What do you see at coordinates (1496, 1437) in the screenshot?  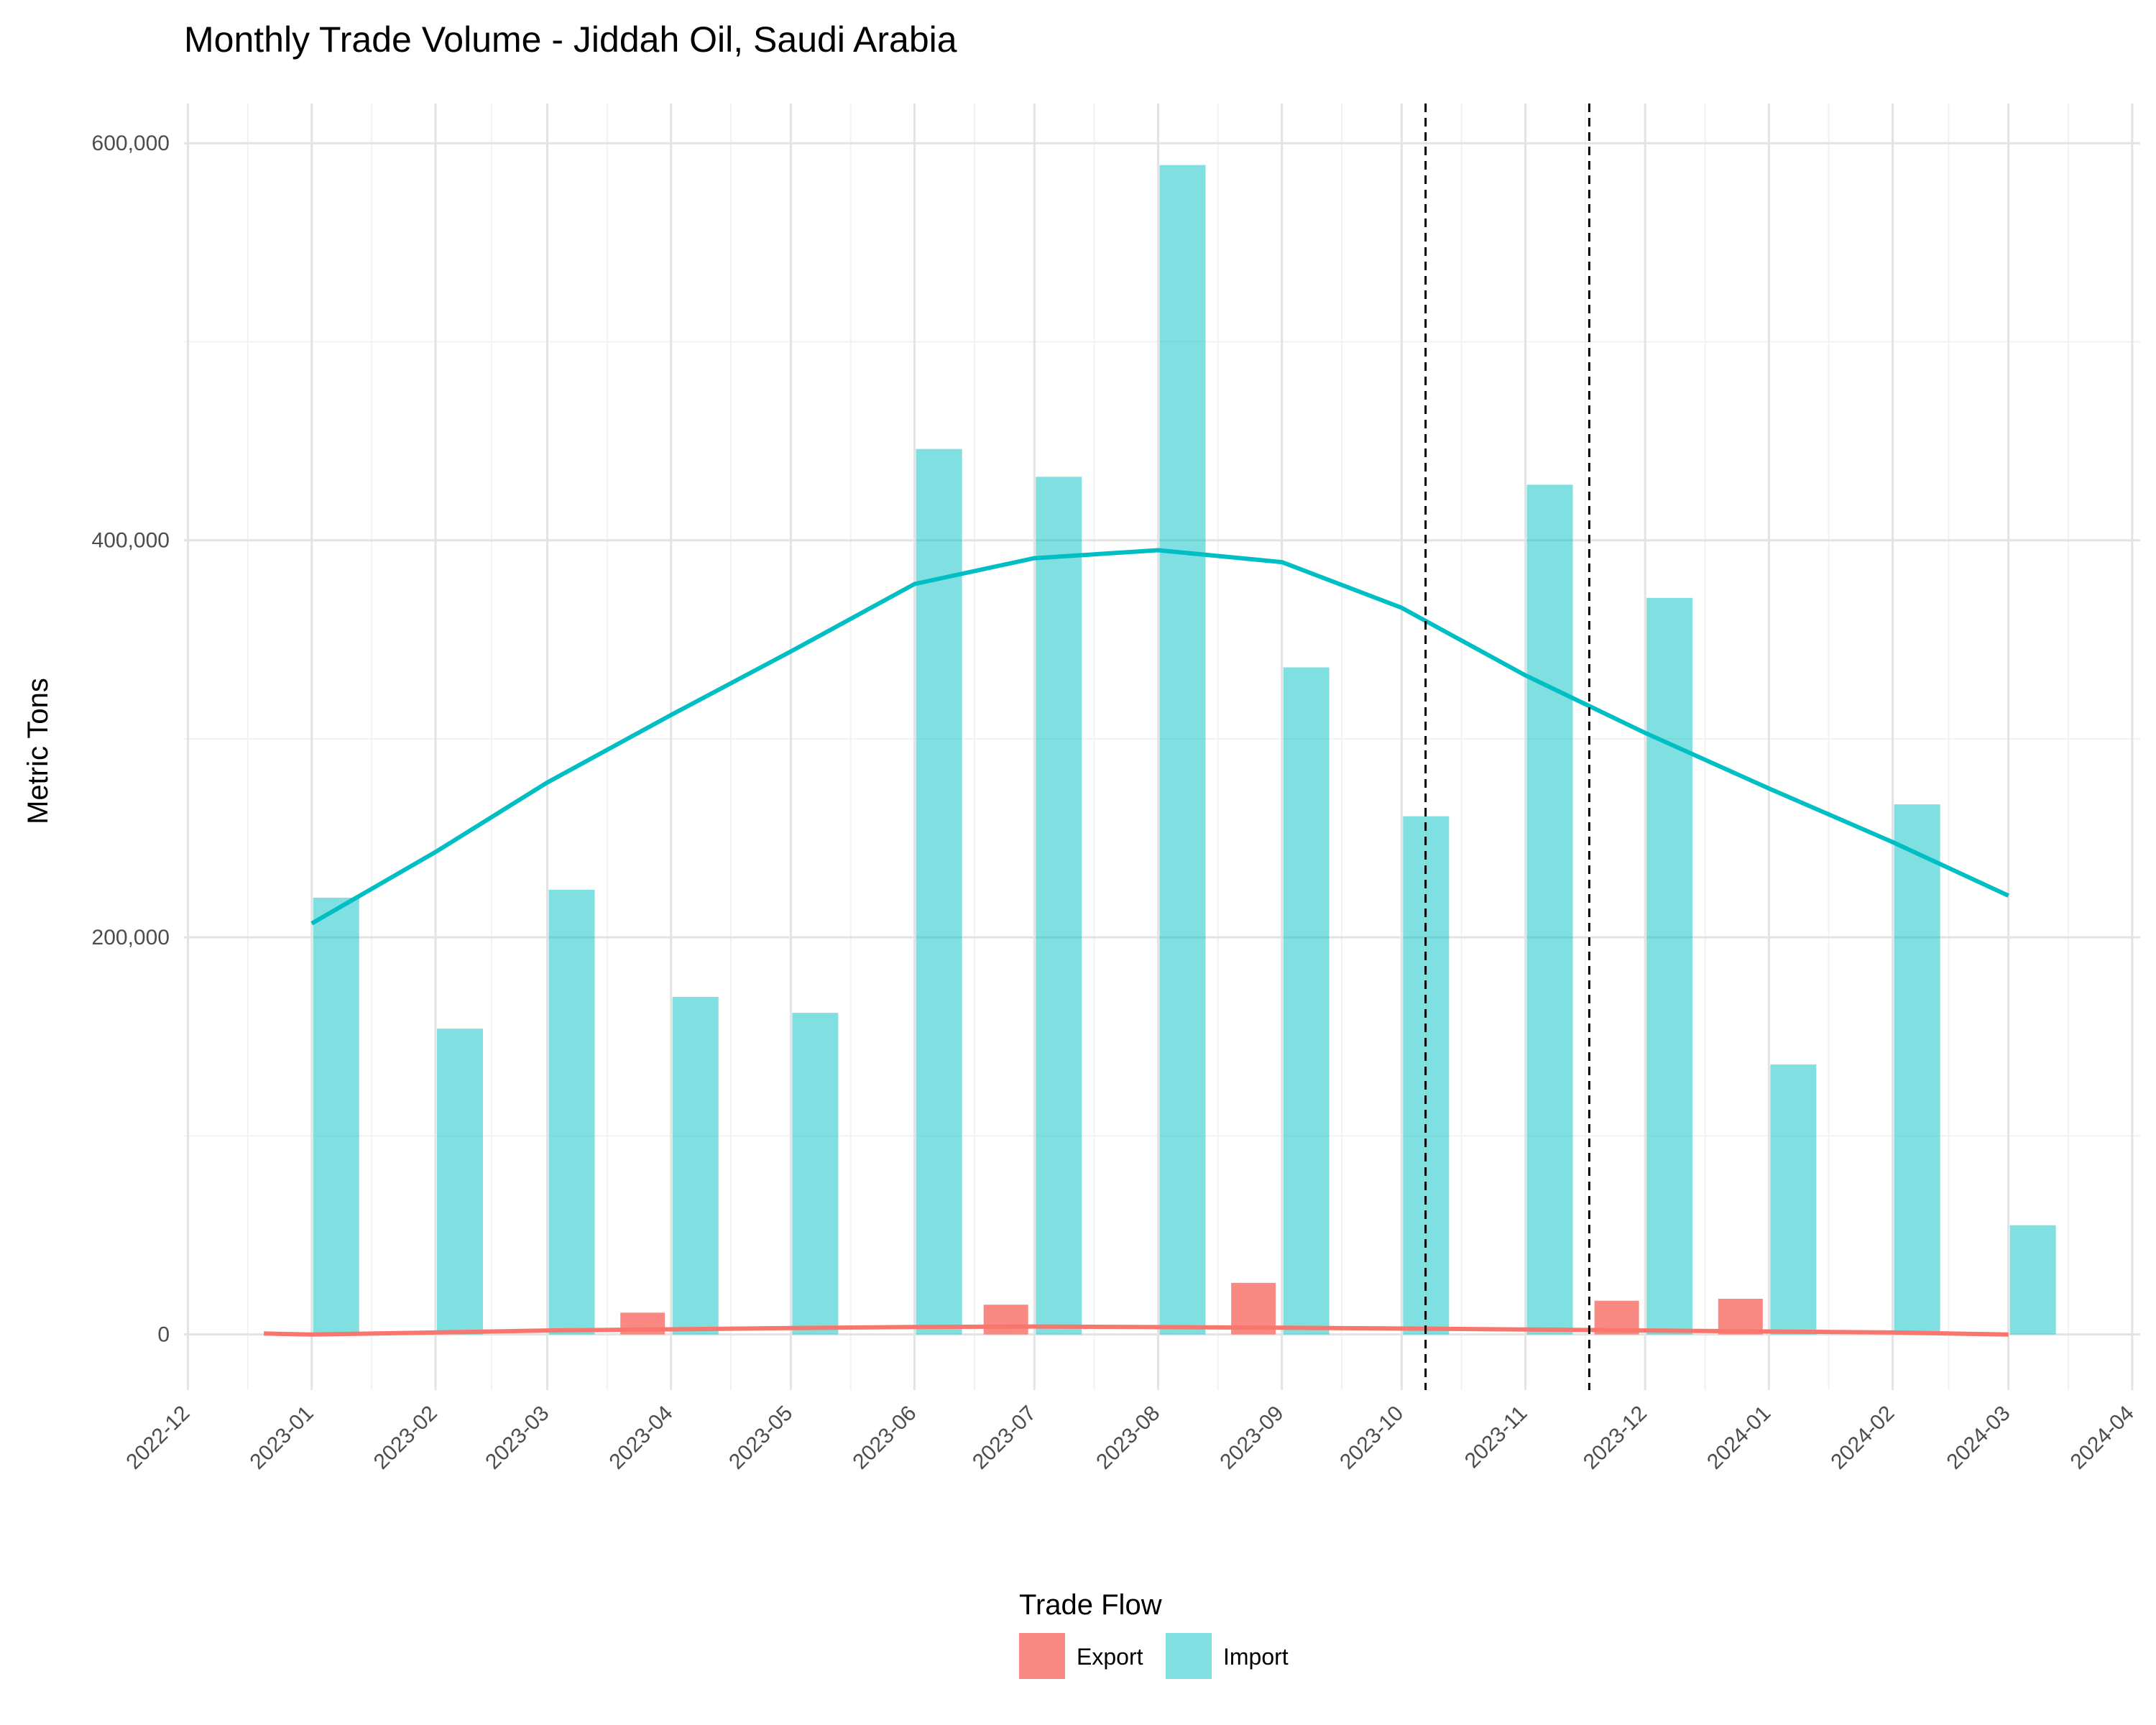 I see `x-tick-label: 2023-11` at bounding box center [1496, 1437].